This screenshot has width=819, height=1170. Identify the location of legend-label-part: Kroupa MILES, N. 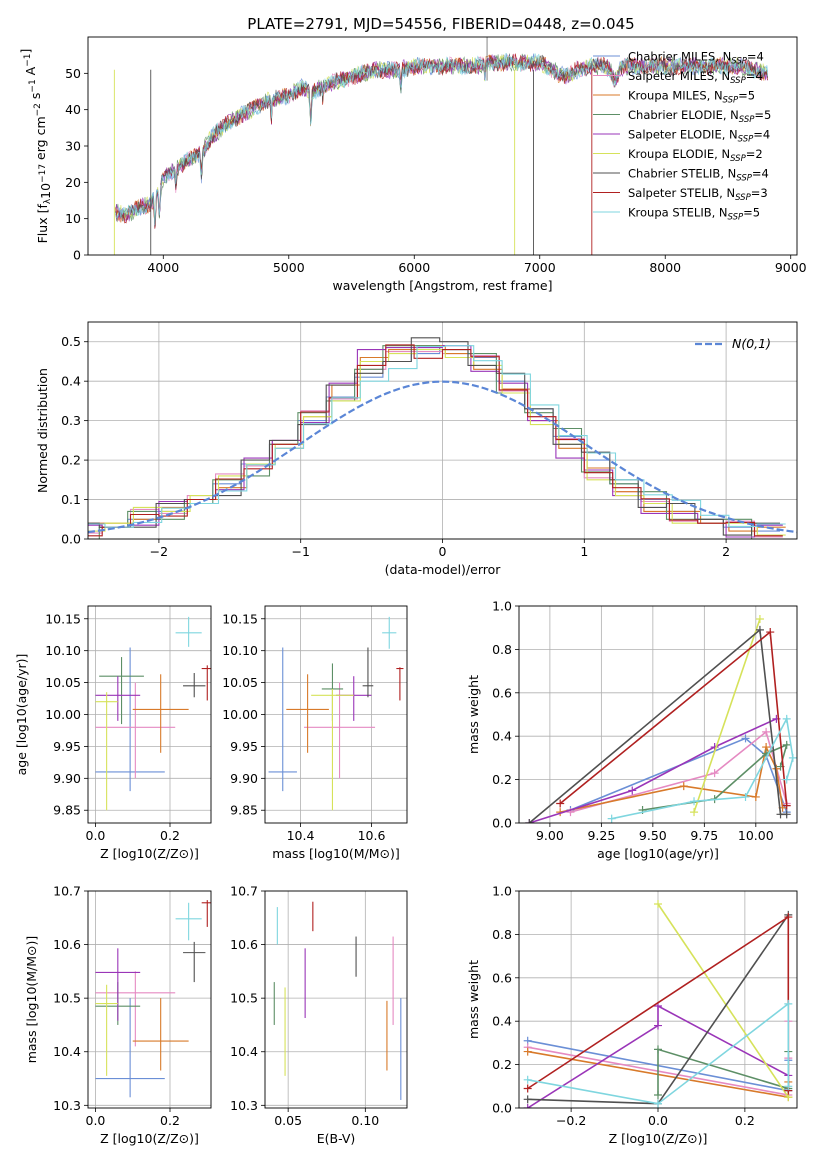
(675, 96).